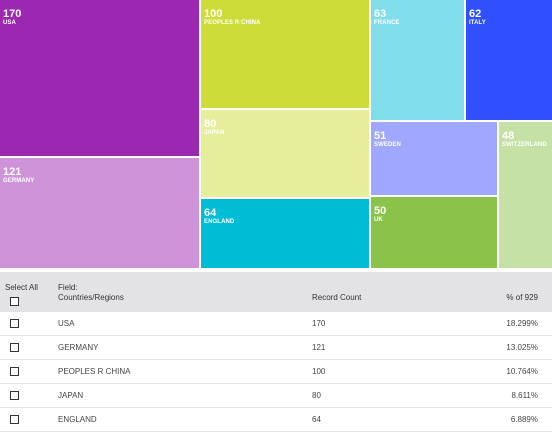  I want to click on tile-value: 100, so click(213, 14).